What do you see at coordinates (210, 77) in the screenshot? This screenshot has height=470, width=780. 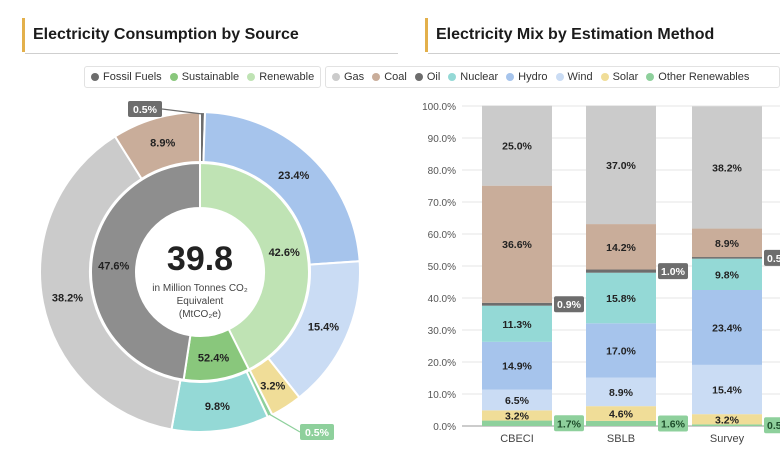 I see `legend-label: Sustainable` at bounding box center [210, 77].